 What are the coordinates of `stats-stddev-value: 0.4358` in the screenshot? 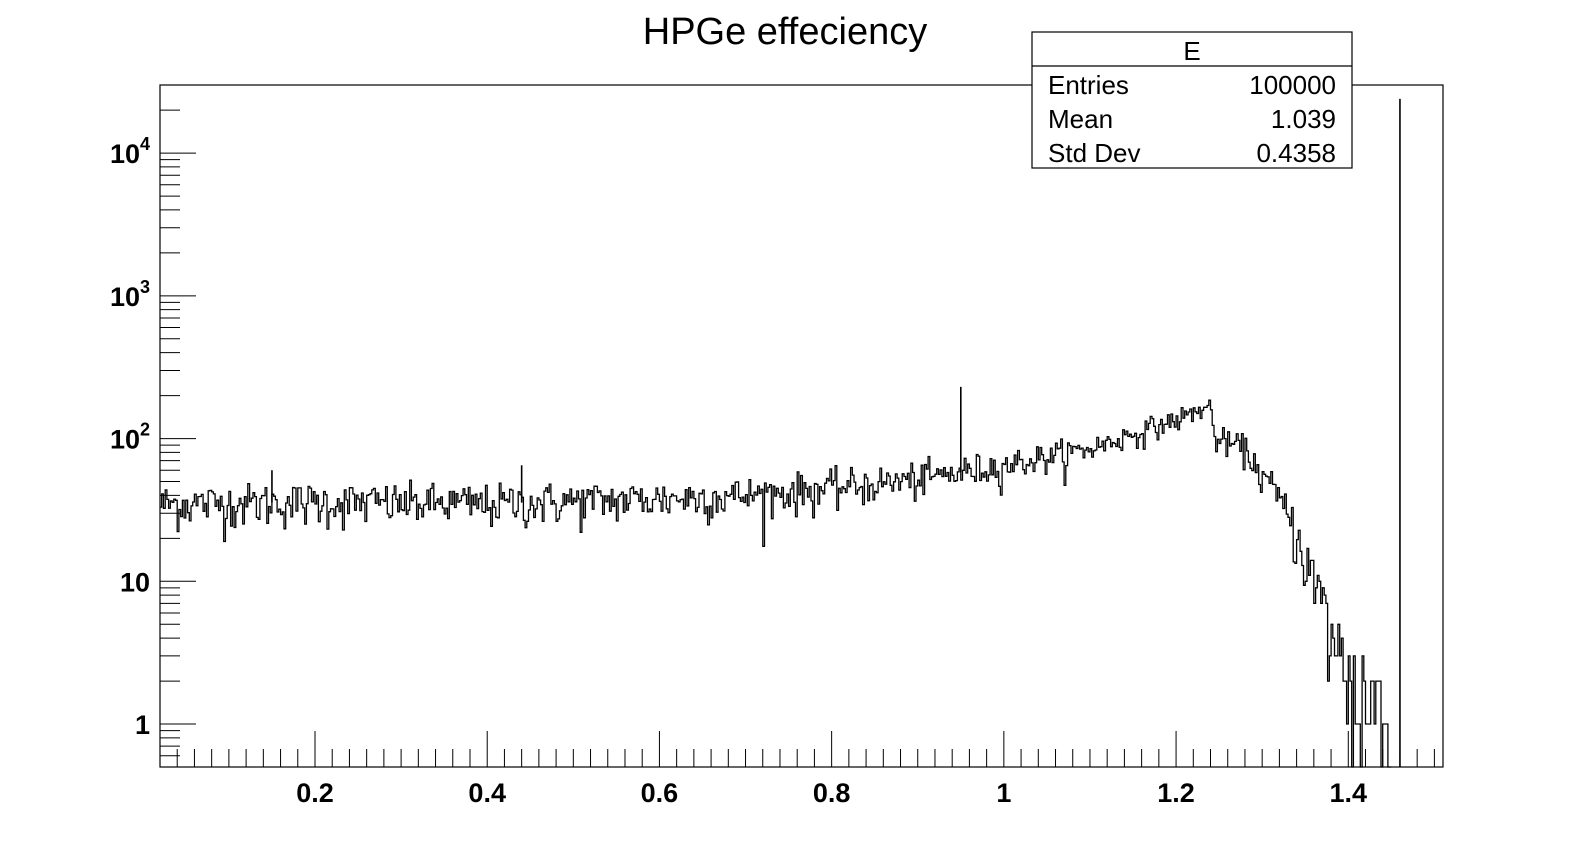 It's located at (1296, 153).